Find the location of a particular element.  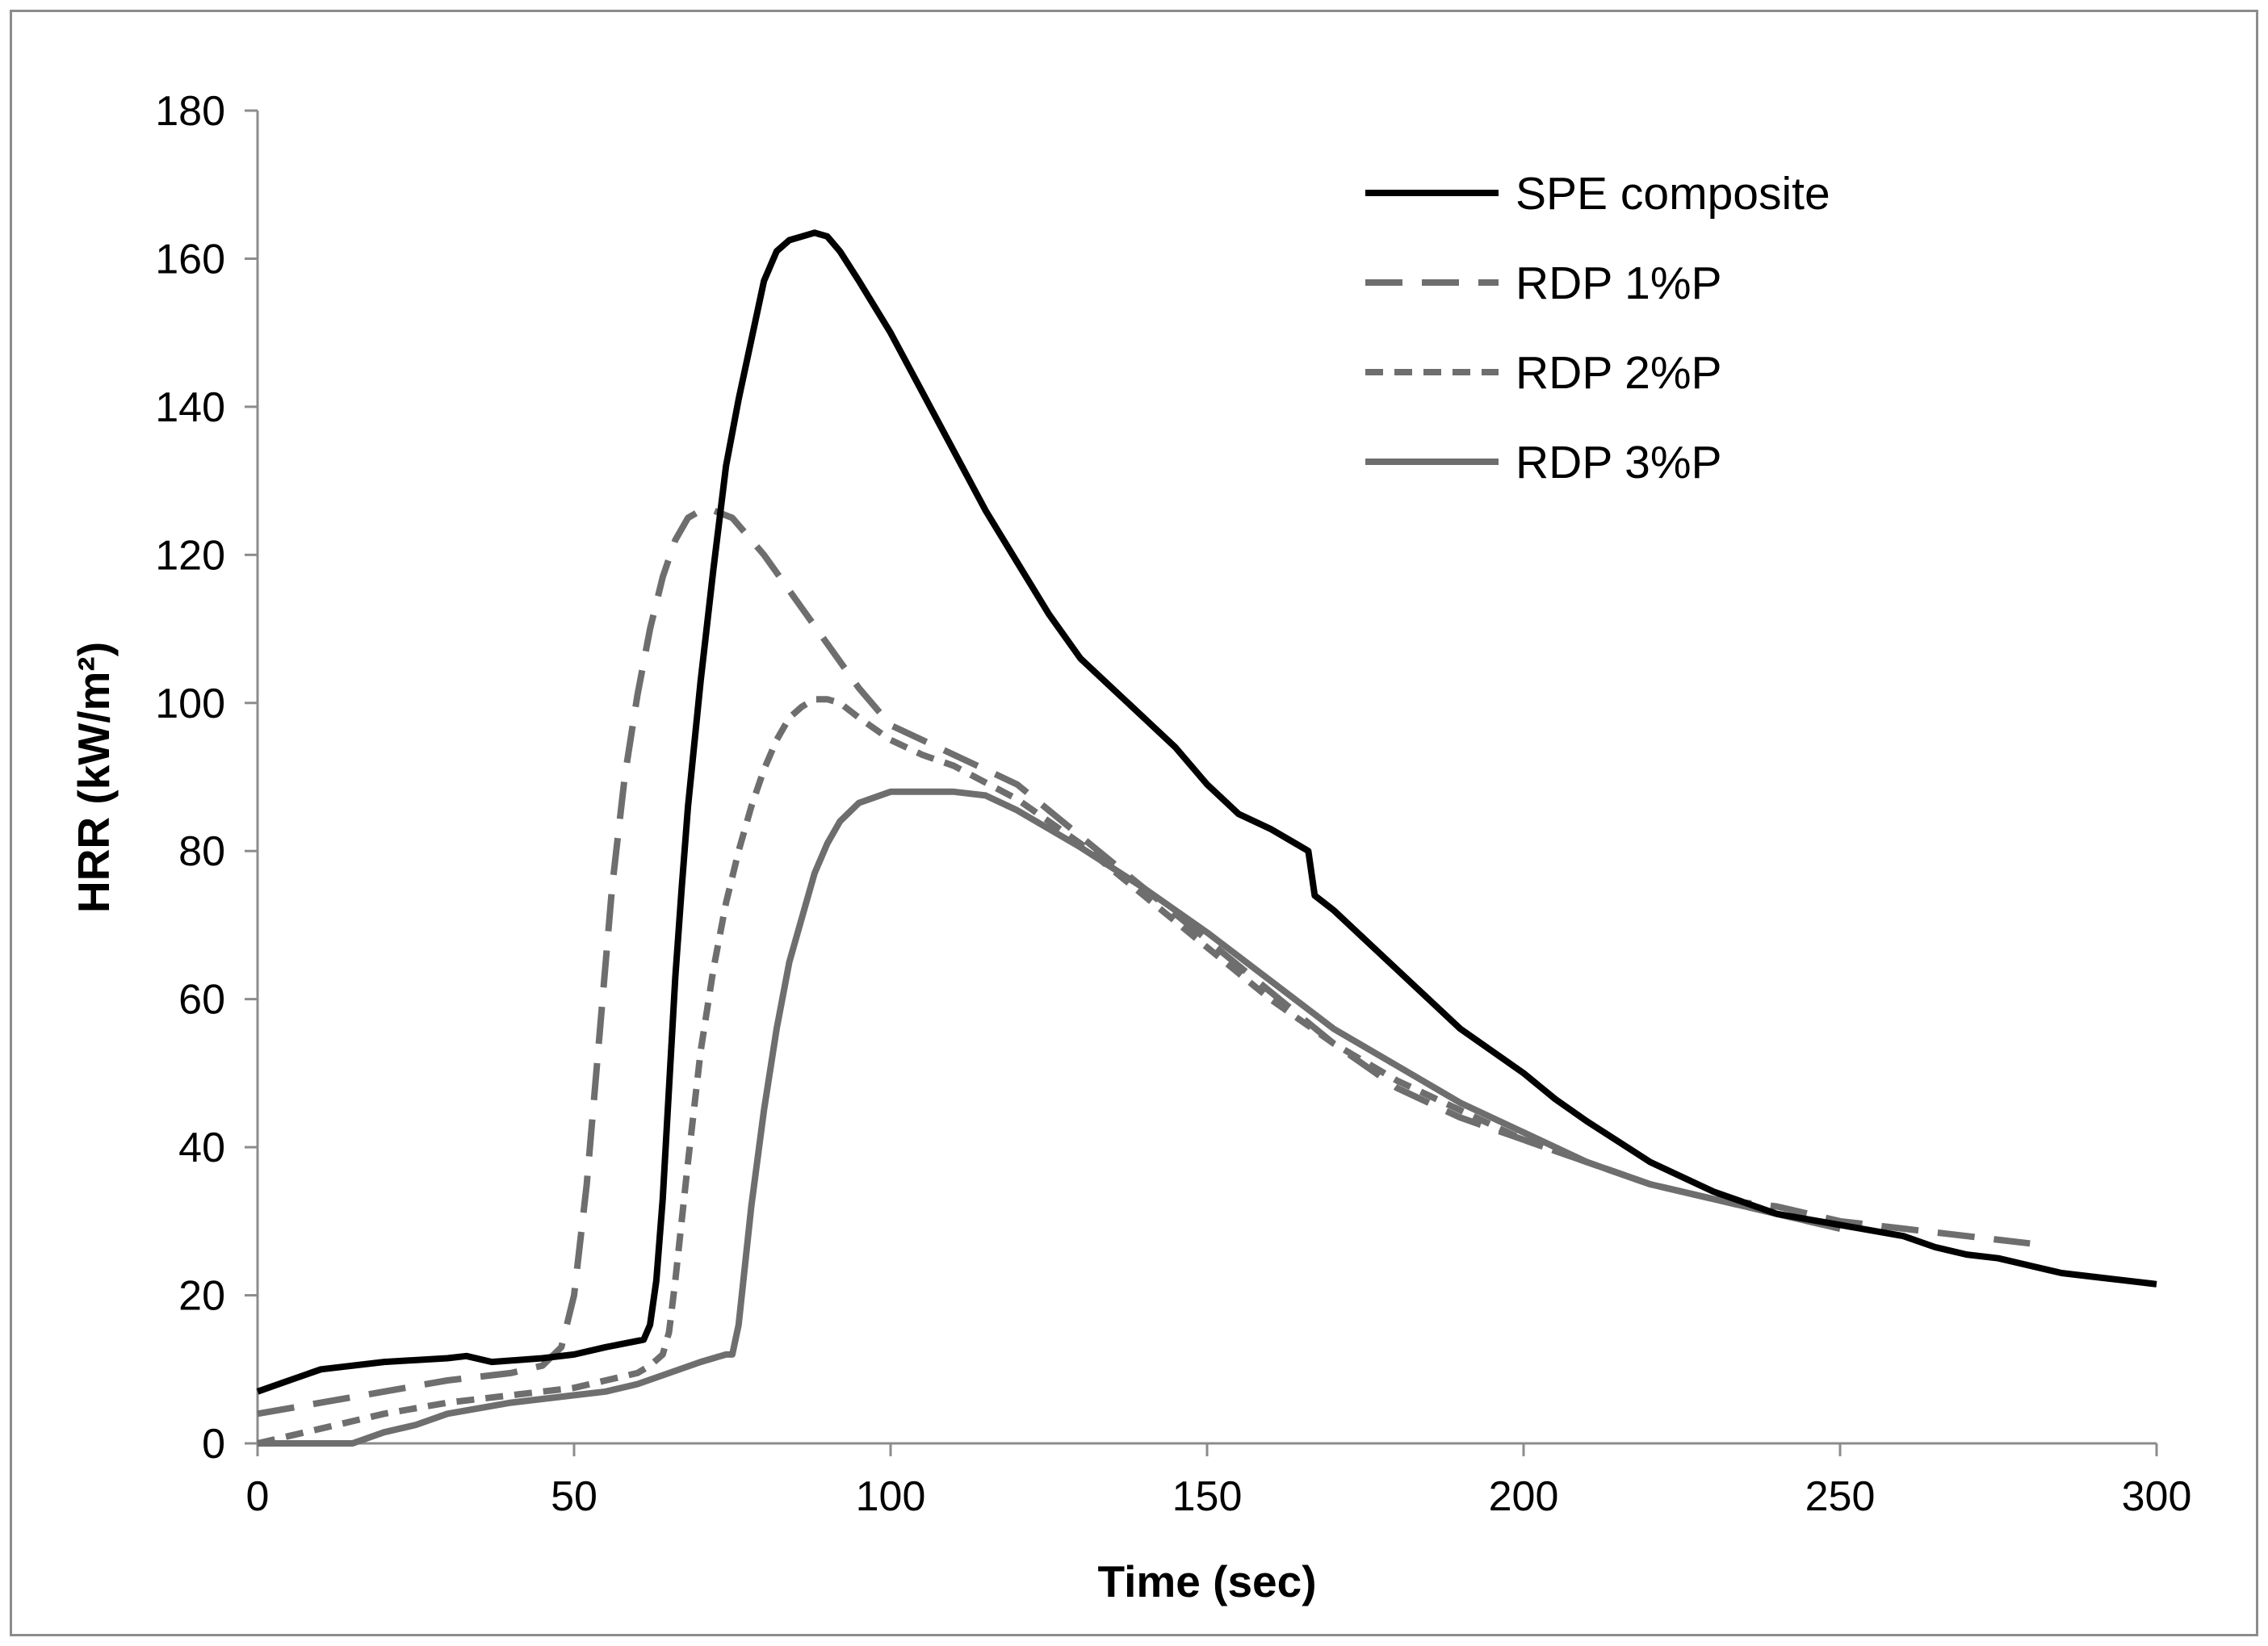

y-tick-label: 160 is located at coordinates (190, 259).